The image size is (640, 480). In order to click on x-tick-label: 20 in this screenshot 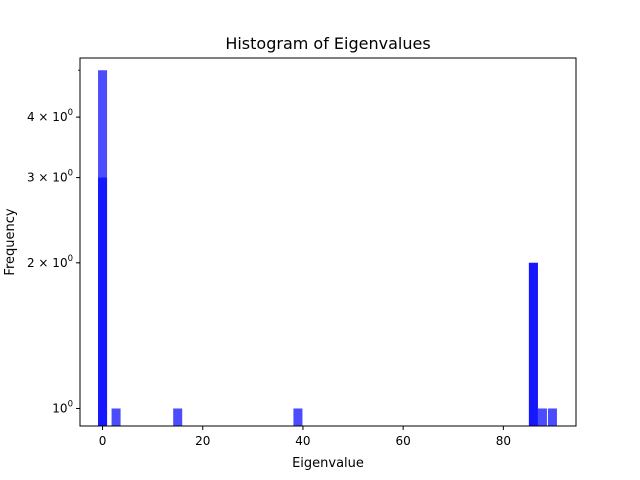, I will do `click(202, 441)`.